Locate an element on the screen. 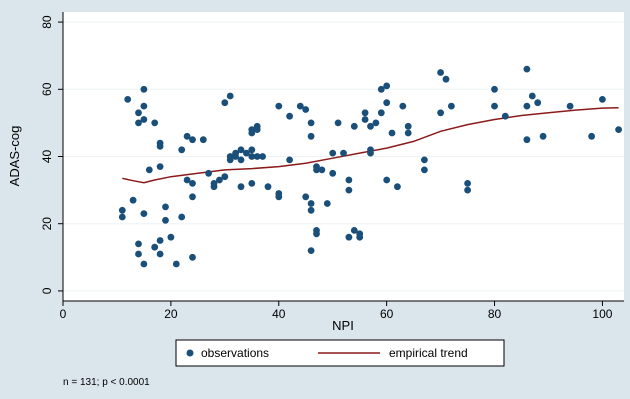  x-tick-label-0: 0 is located at coordinates (63, 314).